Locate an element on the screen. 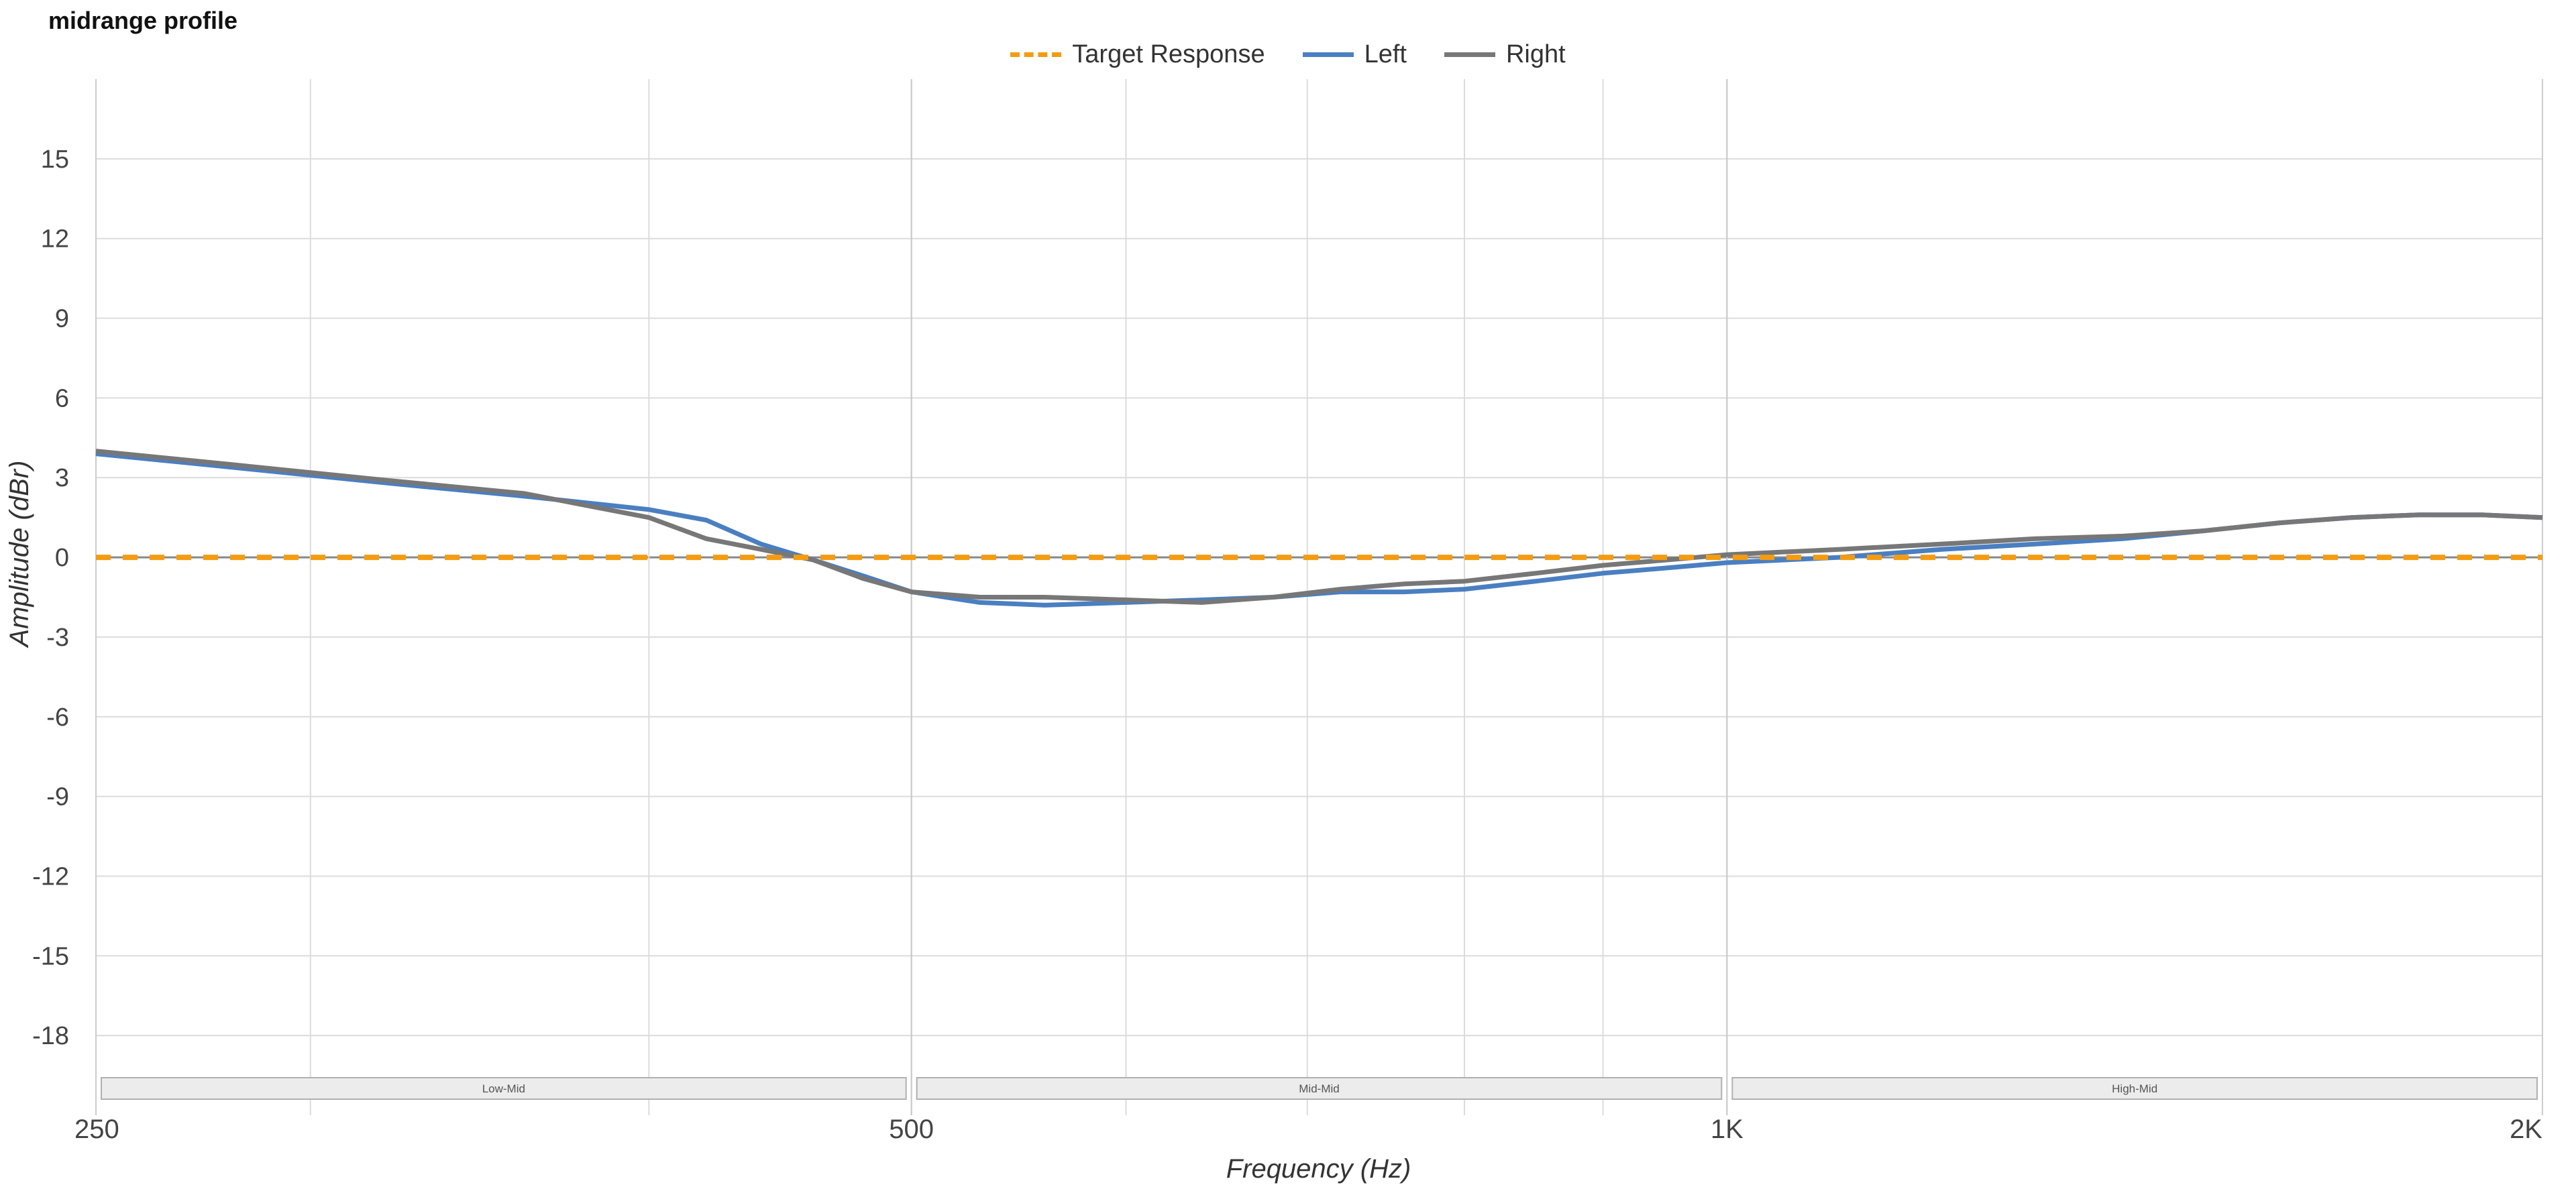  x-tick-label: 1K is located at coordinates (1727, 1129).